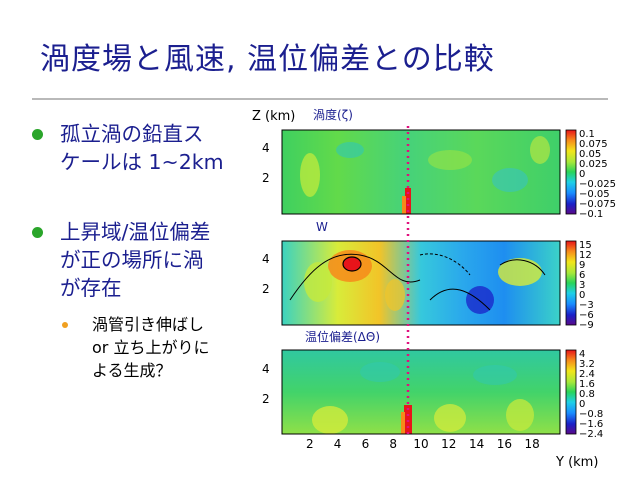 The width and height of the screenshot is (640, 480). I want to click on colorbar-tick-label: −0.075, so click(597, 204).